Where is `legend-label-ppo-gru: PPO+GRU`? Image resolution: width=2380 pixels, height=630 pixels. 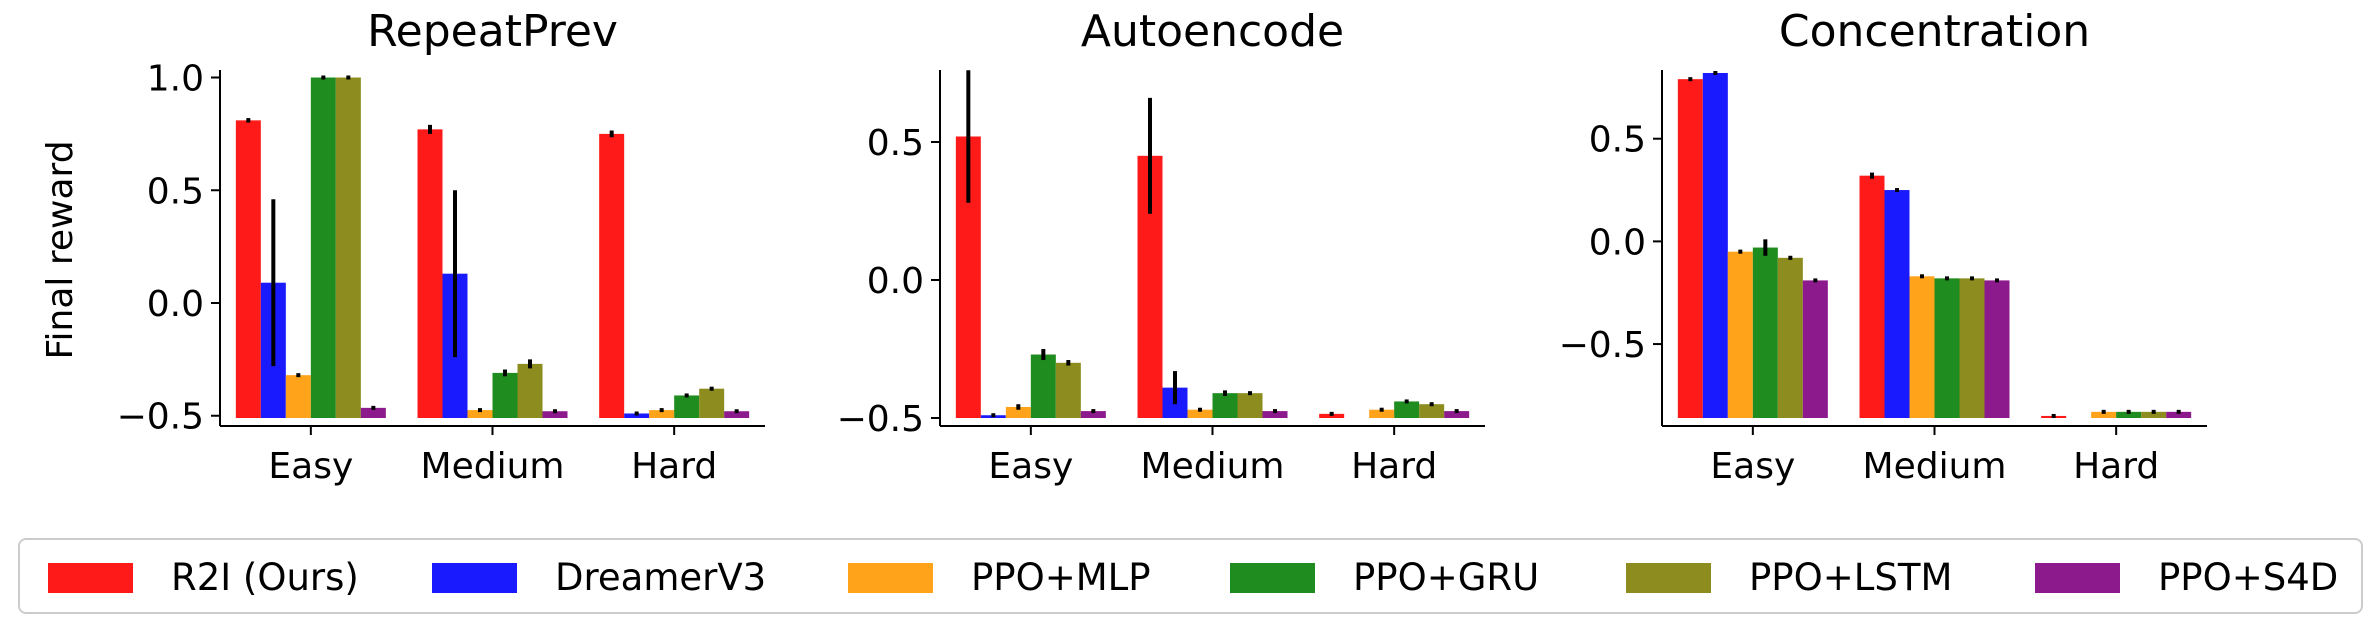
legend-label-ppo-gru: PPO+GRU is located at coordinates (1446, 577).